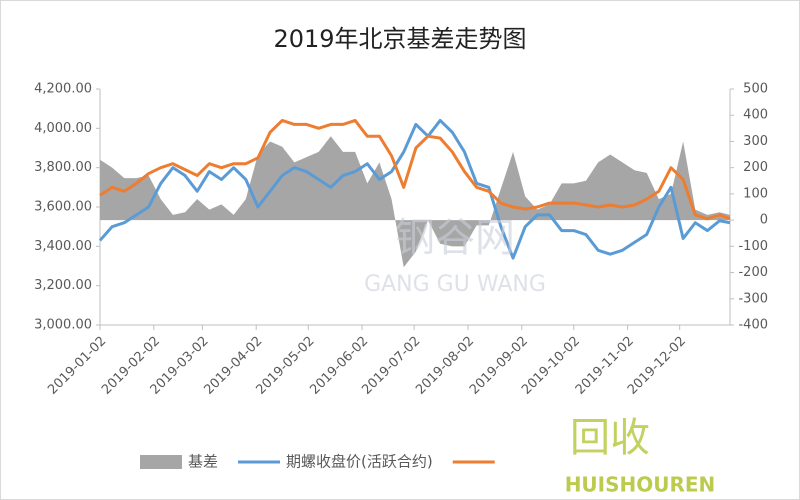  What do you see at coordinates (640, 485) in the screenshot?
I see `watermark: HUISHOUREN` at bounding box center [640, 485].